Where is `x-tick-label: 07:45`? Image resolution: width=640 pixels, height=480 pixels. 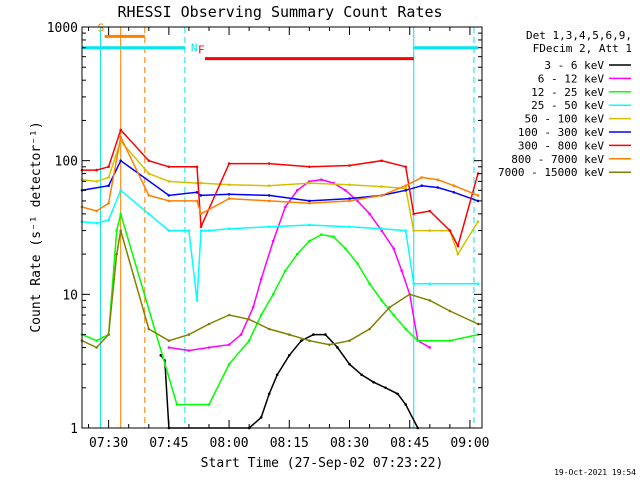
x-tick-label: 07:45 is located at coordinates (168, 443).